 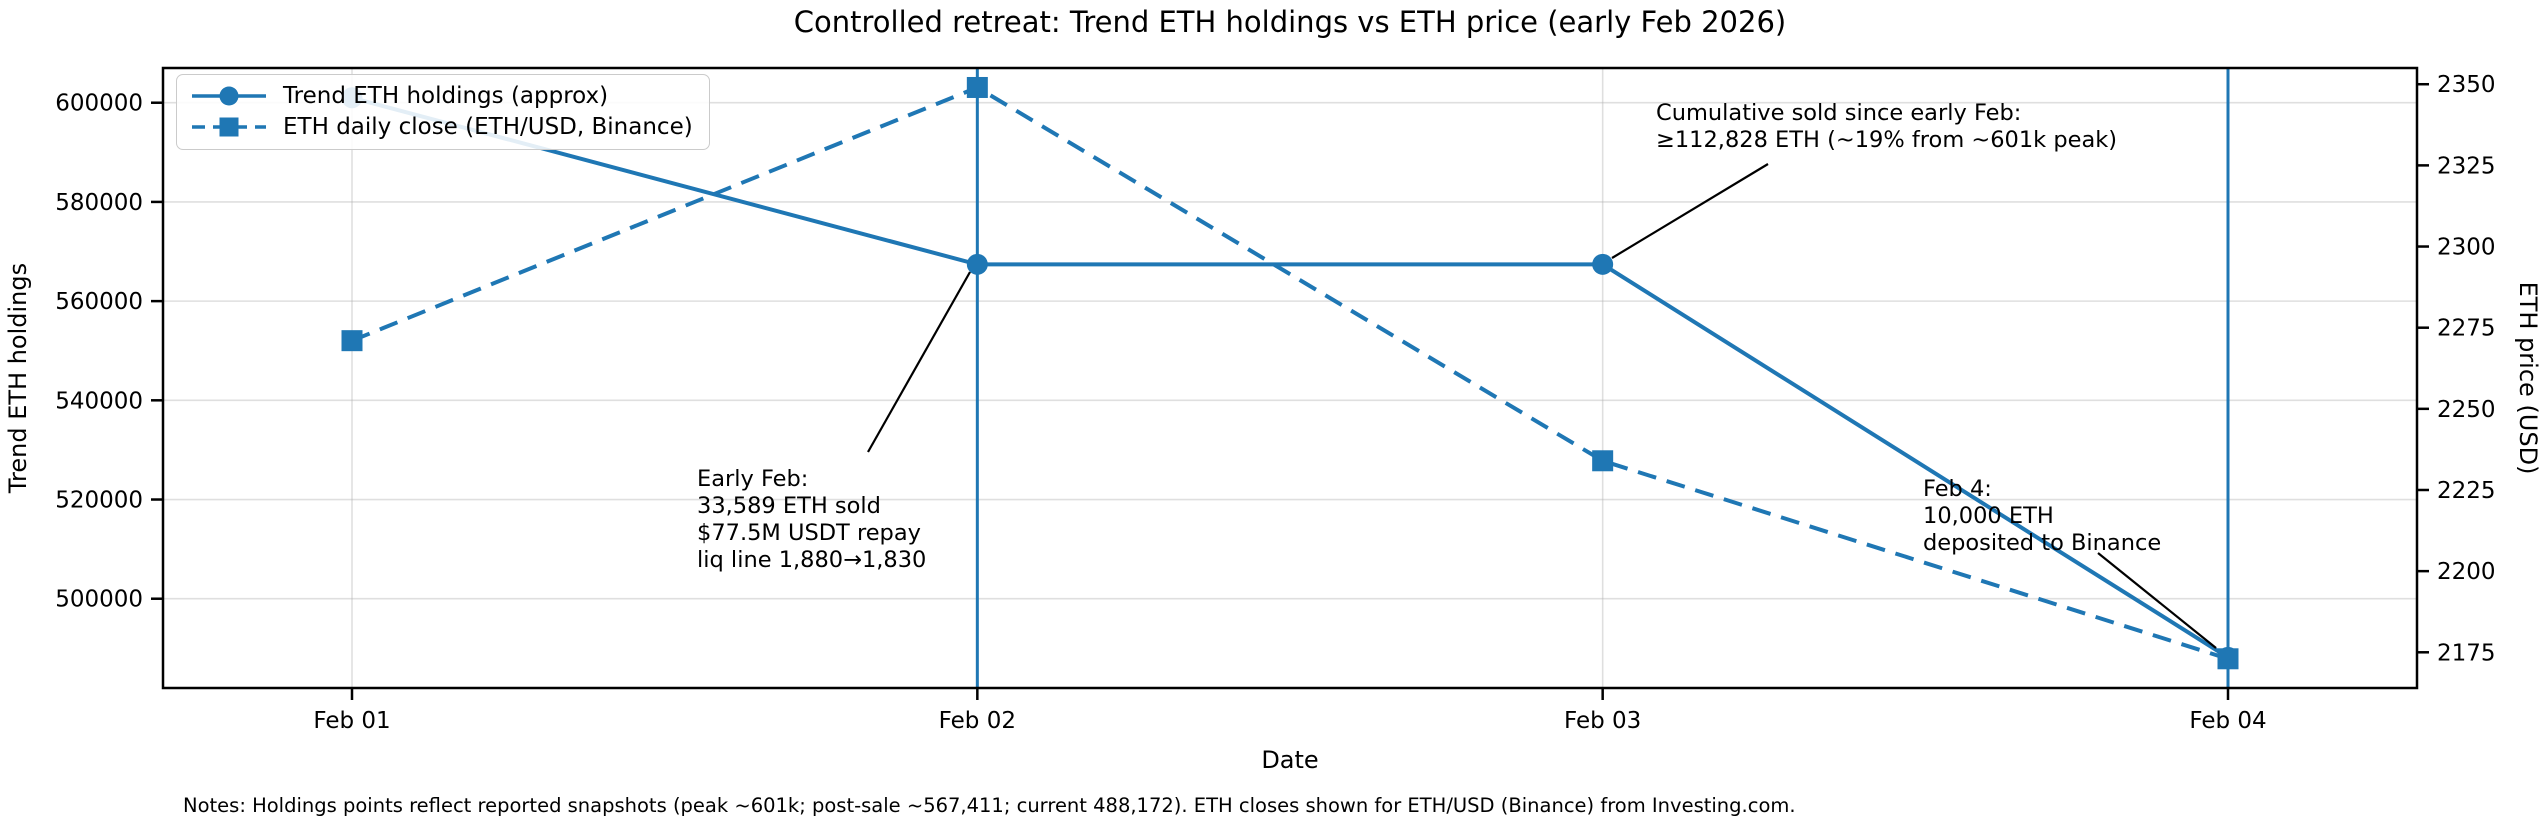 I want to click on legend-label-0: Trend ETH holdings (approx), so click(x=446, y=96).